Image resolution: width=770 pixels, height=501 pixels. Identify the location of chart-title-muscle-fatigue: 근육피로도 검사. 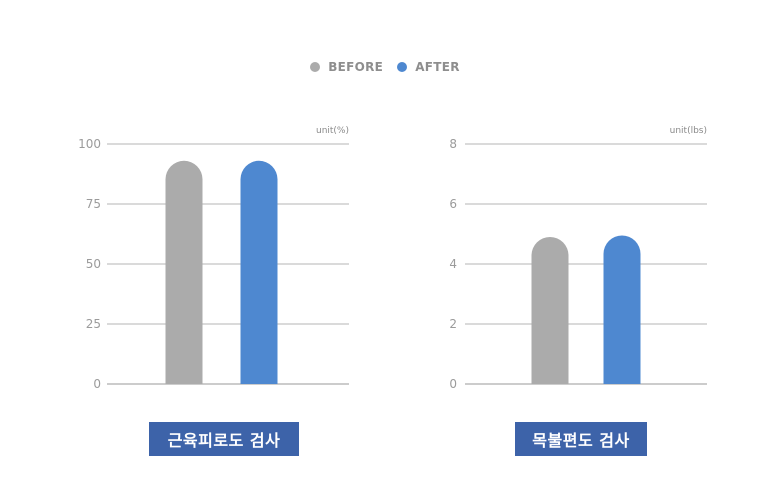
(224, 439).